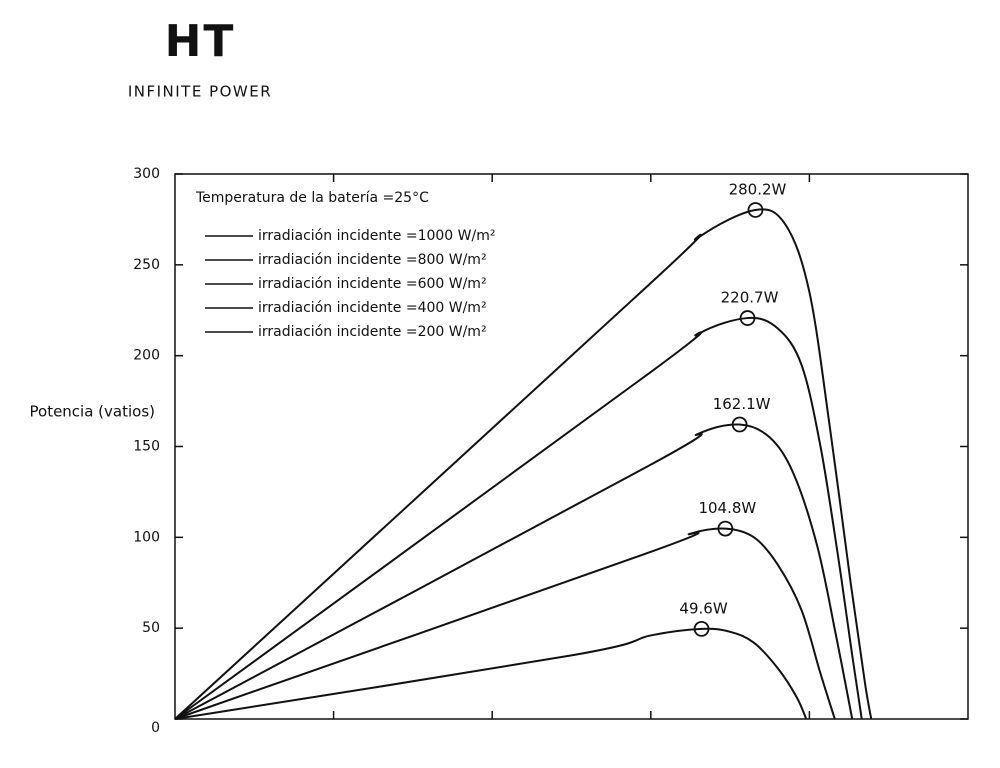 The height and width of the screenshot is (768, 1000). I want to click on y-tick-label: 100, so click(146, 537).